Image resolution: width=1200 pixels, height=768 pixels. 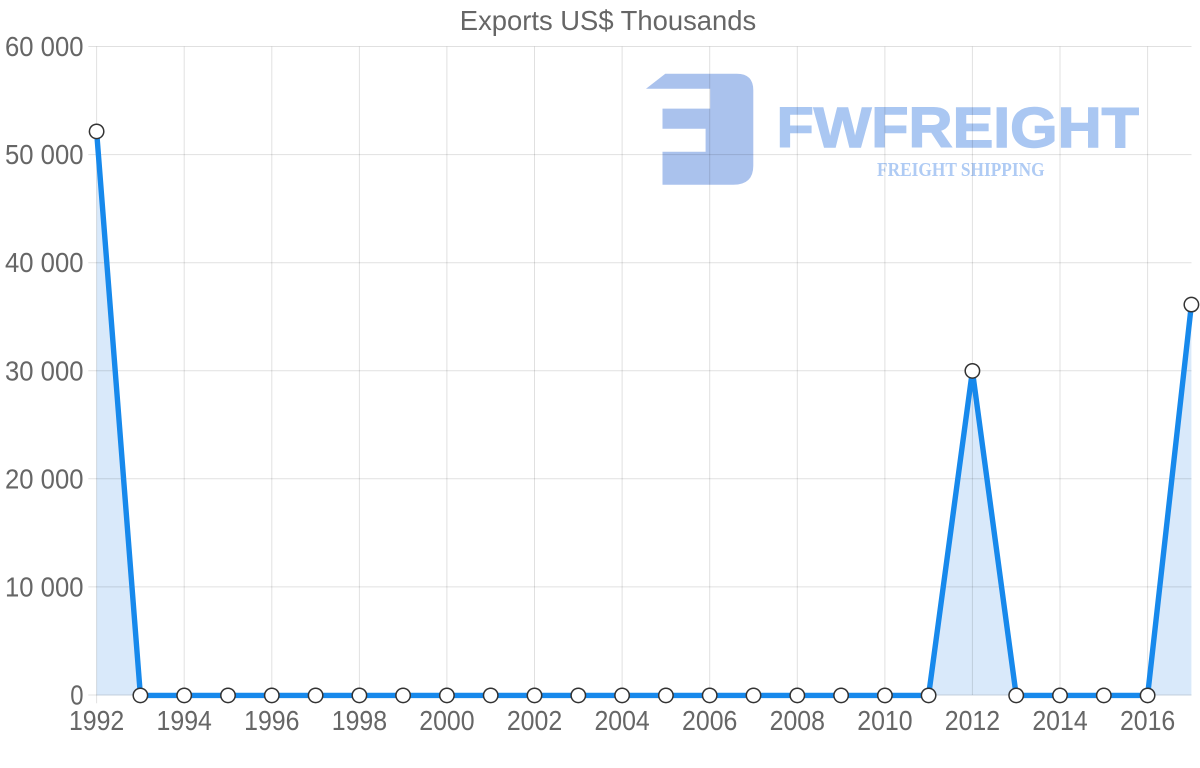 I want to click on svg-text: 2008, so click(x=797, y=720).